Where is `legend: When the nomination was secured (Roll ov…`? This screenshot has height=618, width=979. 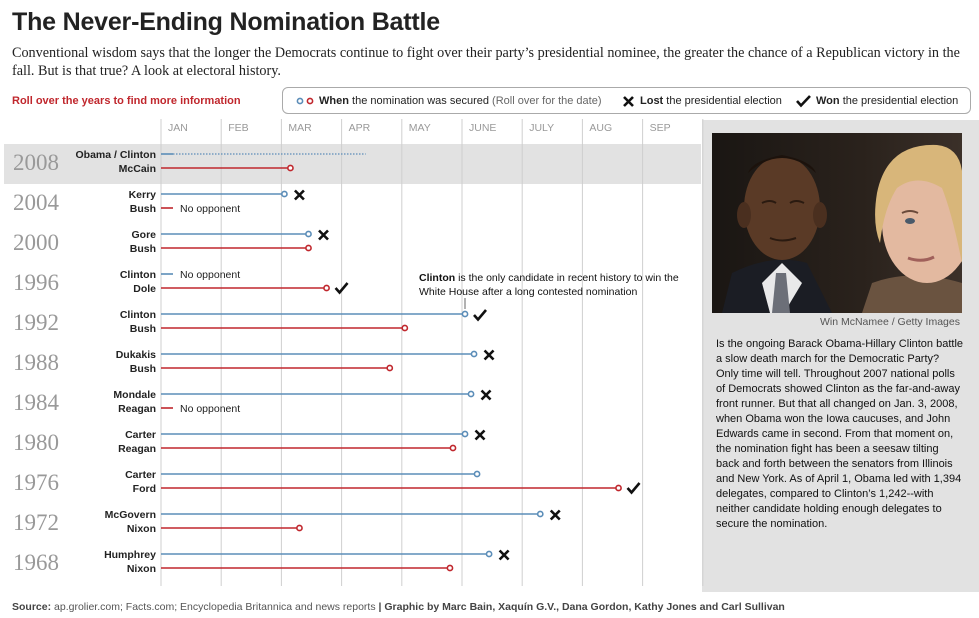
legend: When the nomination was secured (Roll ov… is located at coordinates (626, 100).